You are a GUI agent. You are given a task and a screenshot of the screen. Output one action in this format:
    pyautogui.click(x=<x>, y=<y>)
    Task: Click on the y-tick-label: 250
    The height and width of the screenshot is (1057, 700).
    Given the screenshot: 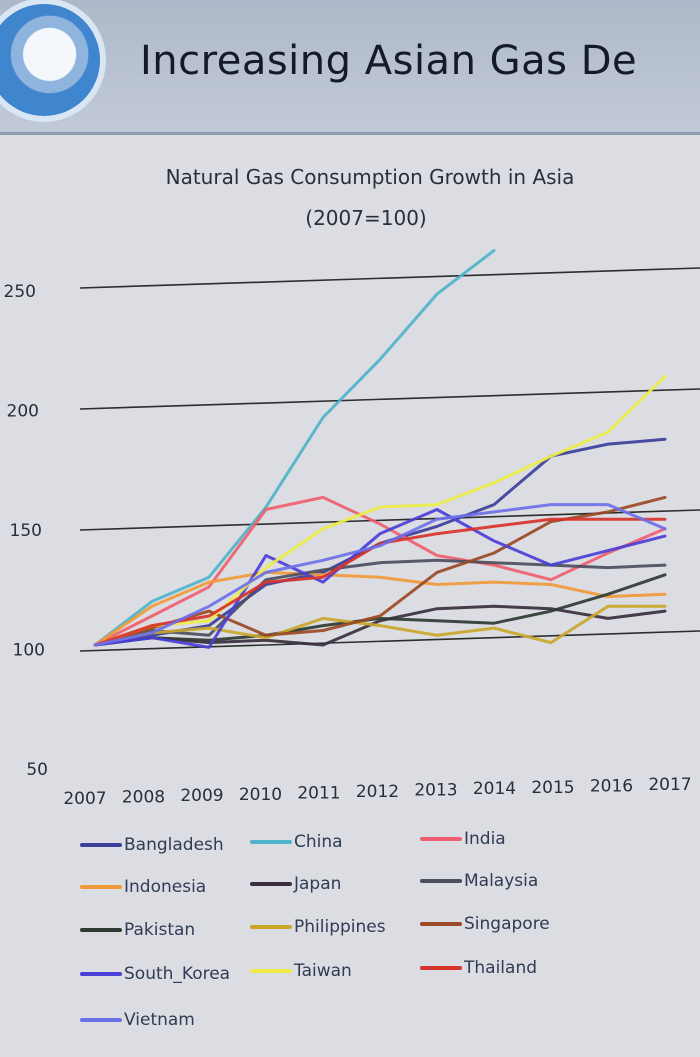 What is the action you would take?
    pyautogui.click(x=20, y=292)
    